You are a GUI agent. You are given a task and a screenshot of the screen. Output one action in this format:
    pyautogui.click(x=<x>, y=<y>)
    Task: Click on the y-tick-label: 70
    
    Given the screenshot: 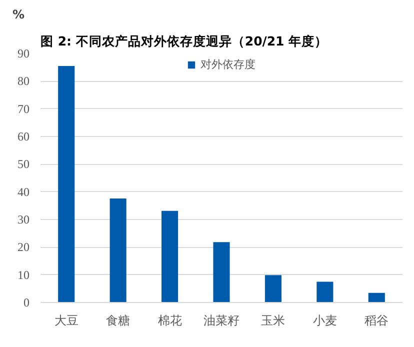 What is the action you would take?
    pyautogui.click(x=24, y=109)
    